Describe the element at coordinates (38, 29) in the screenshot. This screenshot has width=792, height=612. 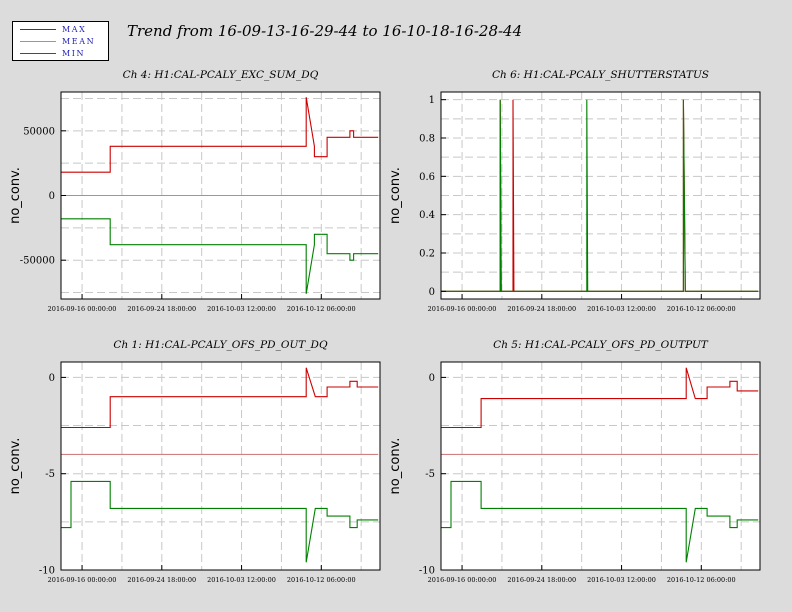
I see `legend-swatch-max` at that location.